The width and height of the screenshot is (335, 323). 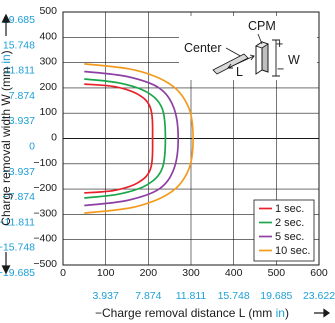 I want to click on y-tick-label: −200, so click(x=45, y=188).